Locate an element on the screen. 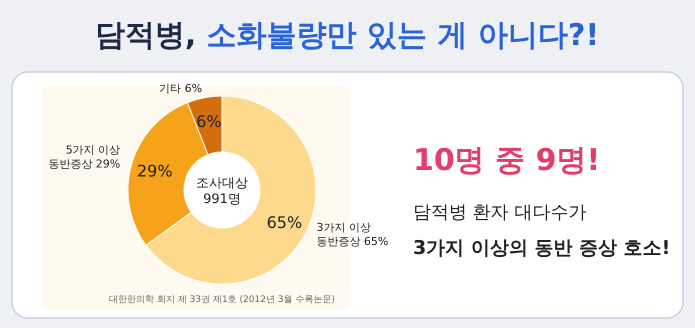  text: 대한한의학 회지 제 33권 제1호 (2012년 3월 수록논문) is located at coordinates (222, 300).